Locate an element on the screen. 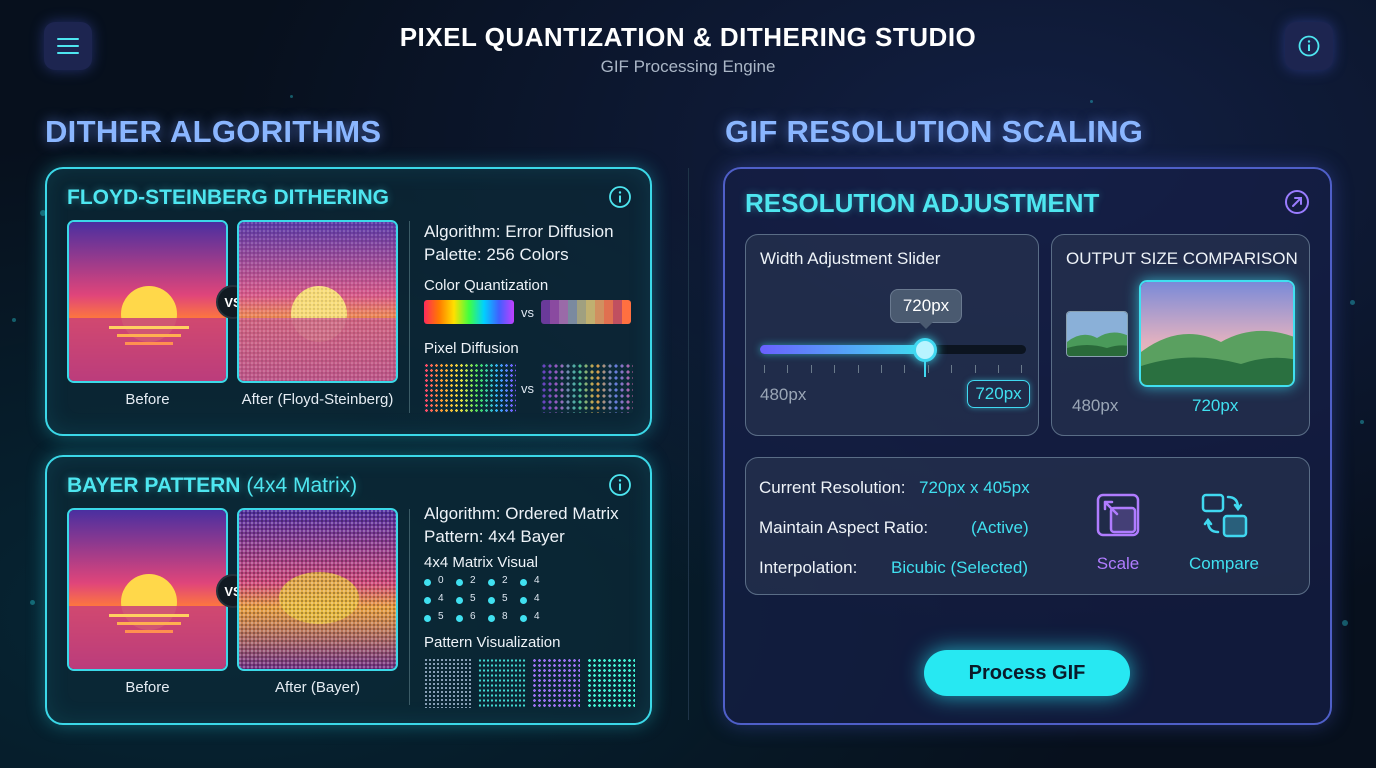 This screenshot has width=1376, height=768. scale-icon is located at coordinates (1118, 515).